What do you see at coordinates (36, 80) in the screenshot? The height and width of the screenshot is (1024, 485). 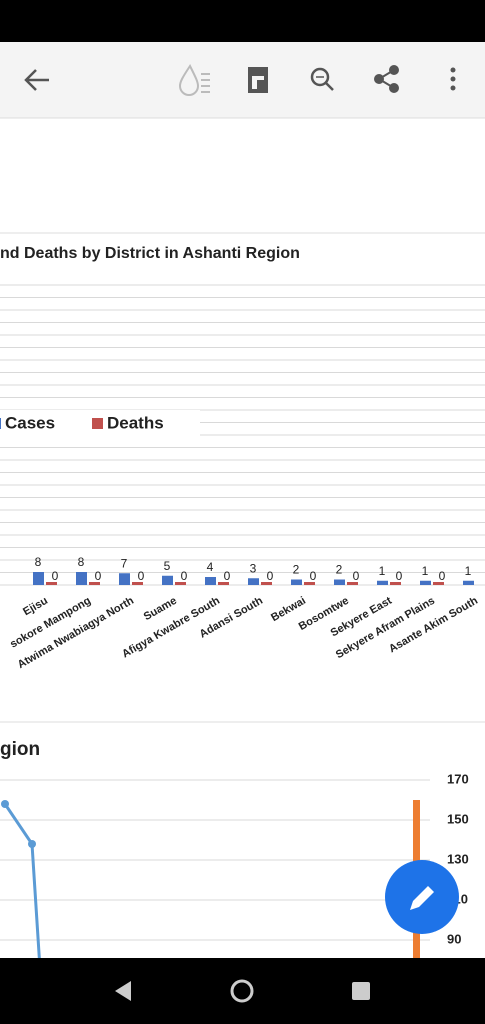 I see `back-button` at bounding box center [36, 80].